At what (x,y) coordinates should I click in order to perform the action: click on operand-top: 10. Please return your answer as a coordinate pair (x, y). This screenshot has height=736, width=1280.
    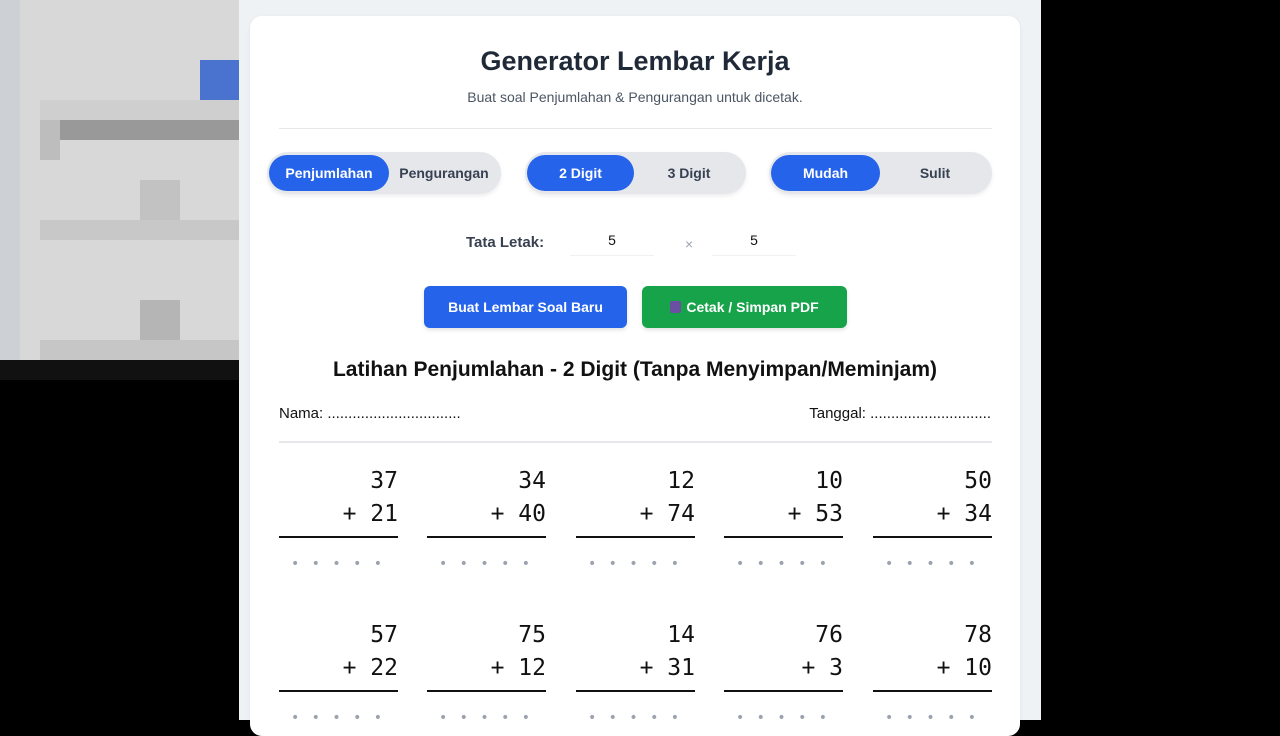
    Looking at the image, I should click on (829, 481).